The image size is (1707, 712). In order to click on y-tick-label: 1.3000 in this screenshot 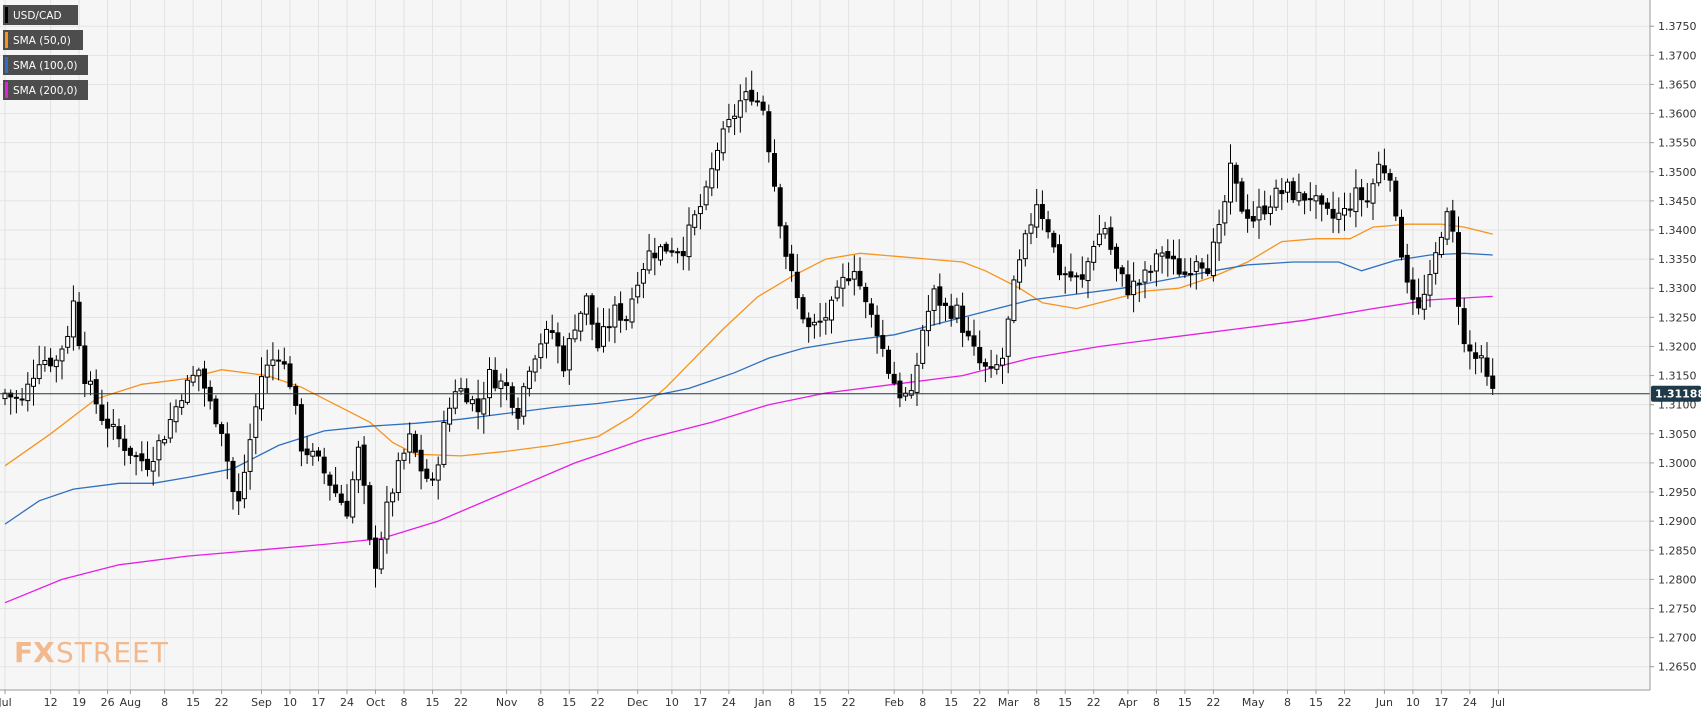, I will do `click(1677, 463)`.